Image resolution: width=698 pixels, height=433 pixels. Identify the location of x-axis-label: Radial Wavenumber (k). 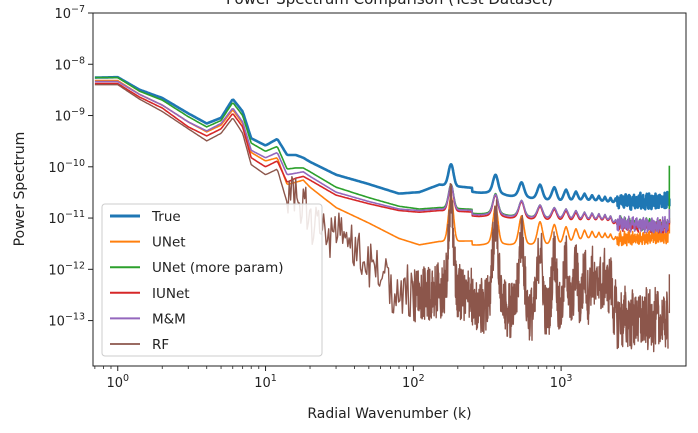
(389, 414).